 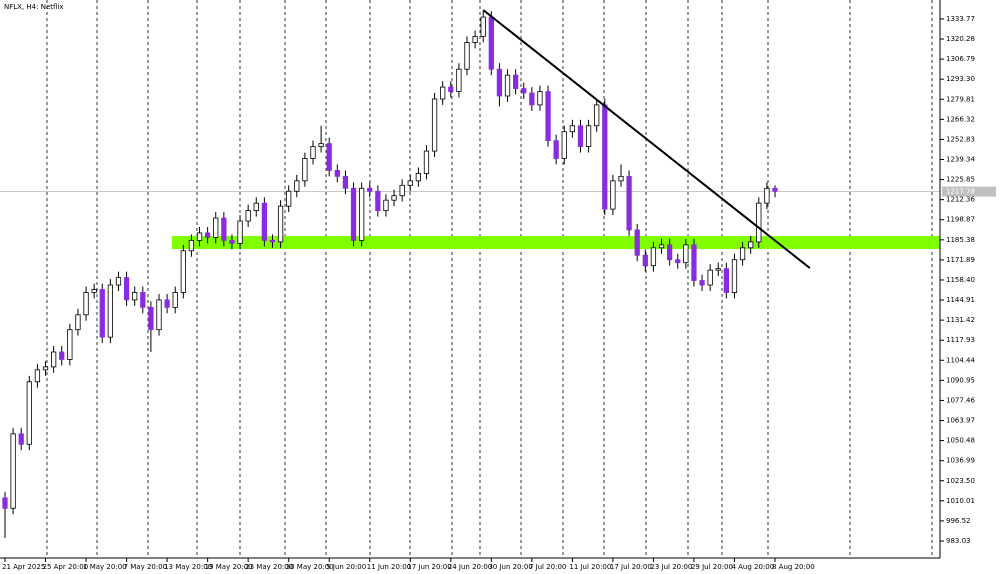 What do you see at coordinates (66, 567) in the screenshot?
I see `x-tick-label: 25 Apr 20:00` at bounding box center [66, 567].